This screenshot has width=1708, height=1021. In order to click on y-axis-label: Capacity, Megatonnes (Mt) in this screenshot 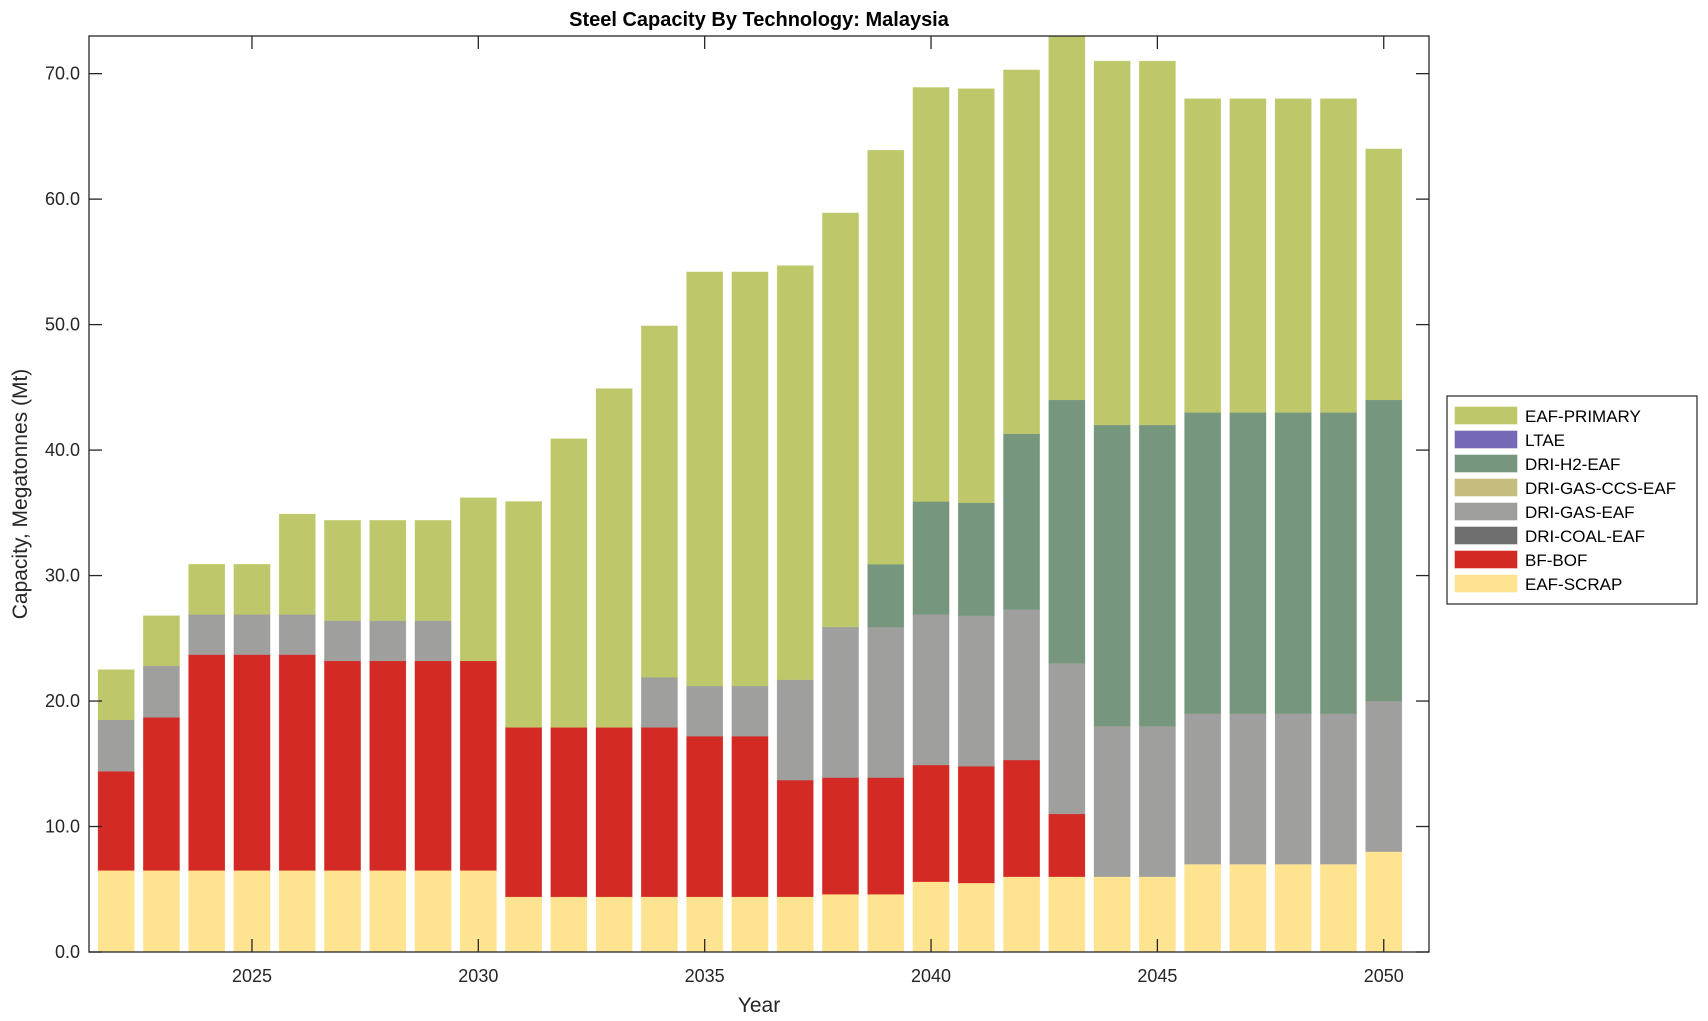, I will do `click(20, 494)`.